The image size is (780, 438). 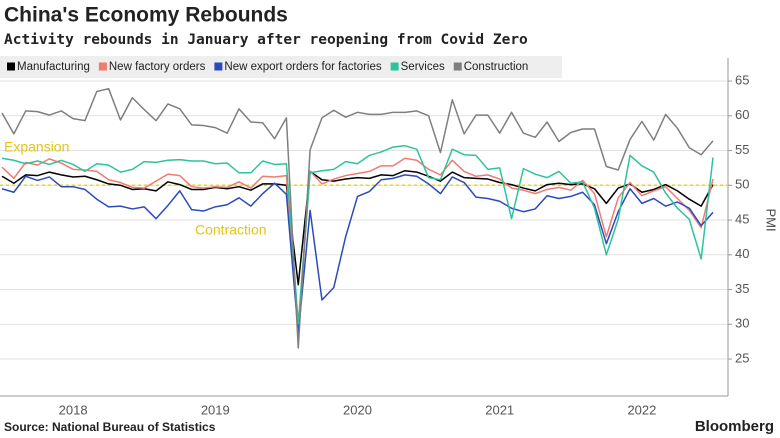 I want to click on y-tick-label: 45, so click(x=742, y=218).